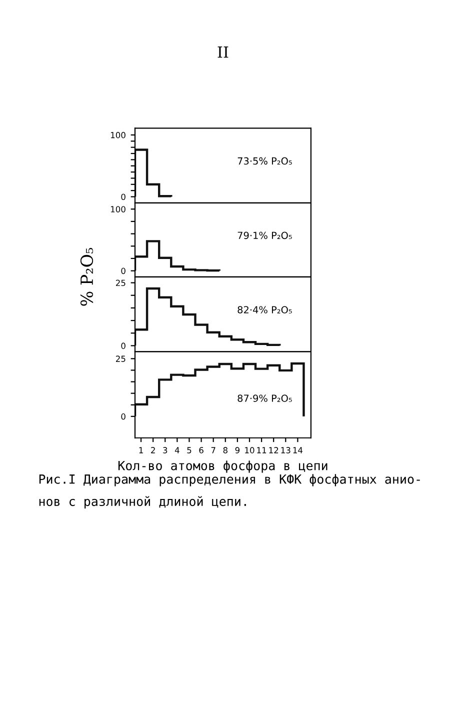 The width and height of the screenshot is (450, 712). I want to click on x-tick-label: 3, so click(165, 450).